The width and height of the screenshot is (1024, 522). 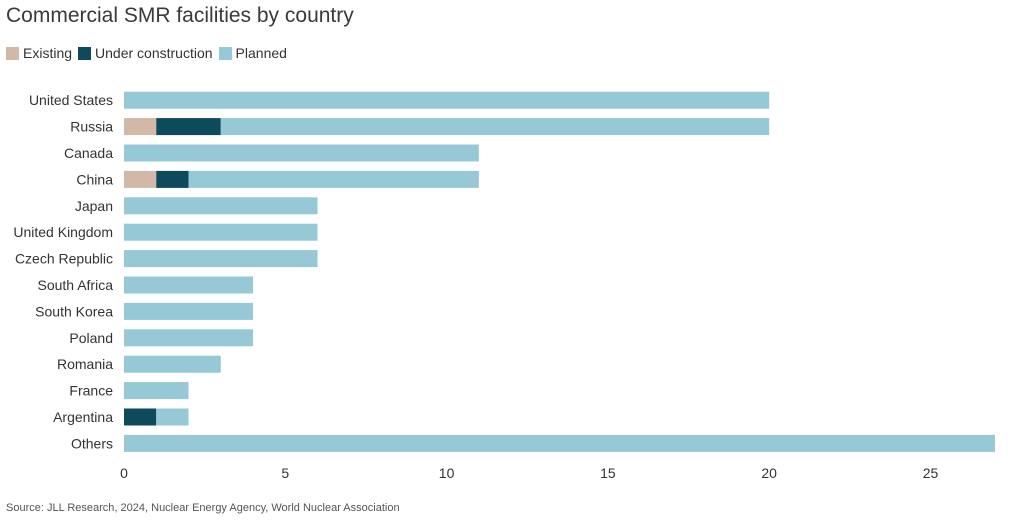 What do you see at coordinates (172, 417) in the screenshot?
I see `bar-argentina-planned` at bounding box center [172, 417].